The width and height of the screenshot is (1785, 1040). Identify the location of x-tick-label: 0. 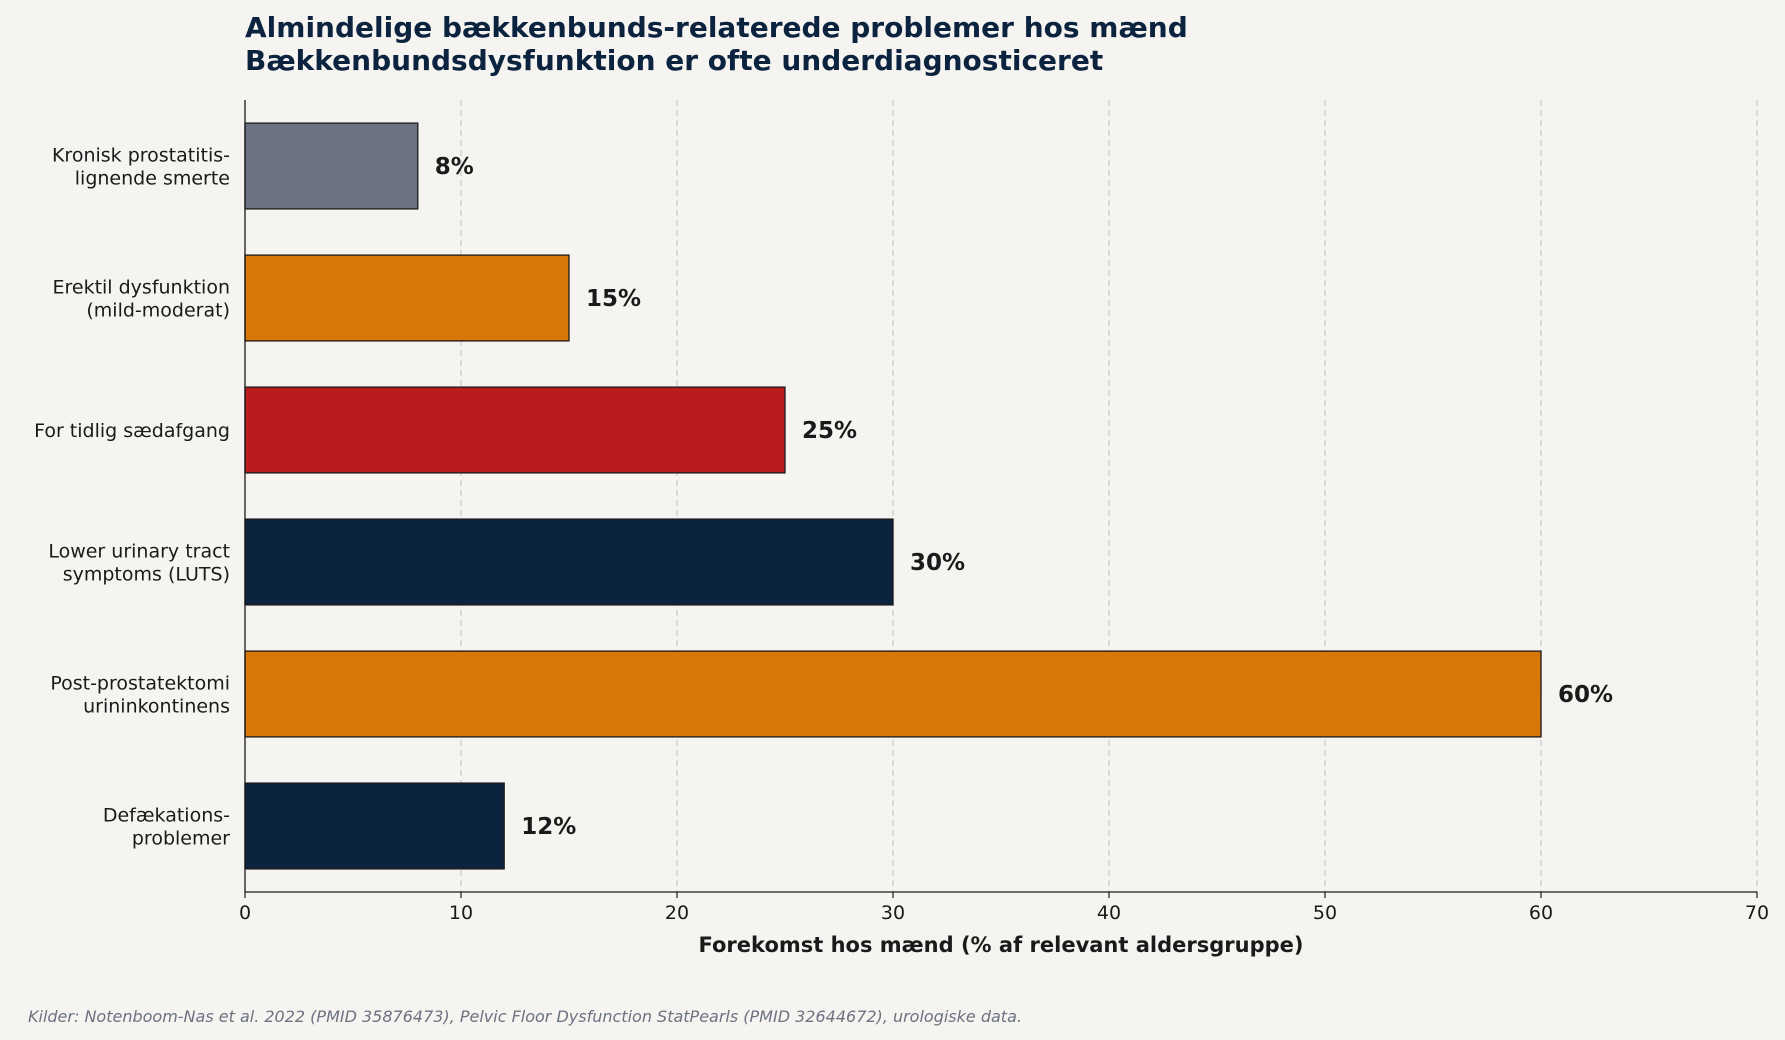
(245, 913).